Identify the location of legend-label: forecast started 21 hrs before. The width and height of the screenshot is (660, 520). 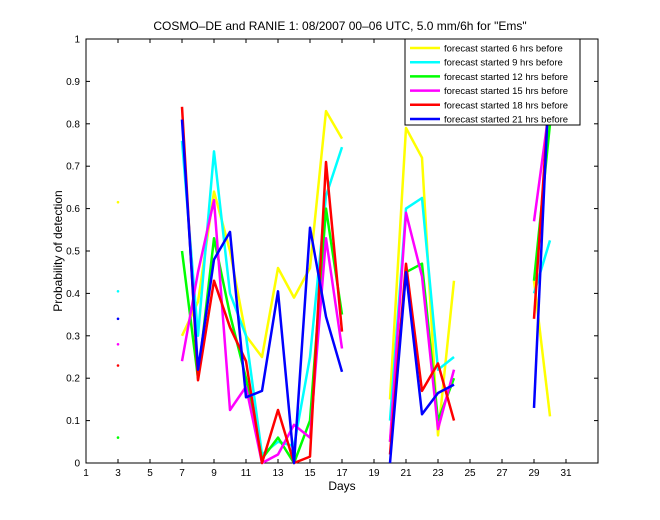
(506, 120).